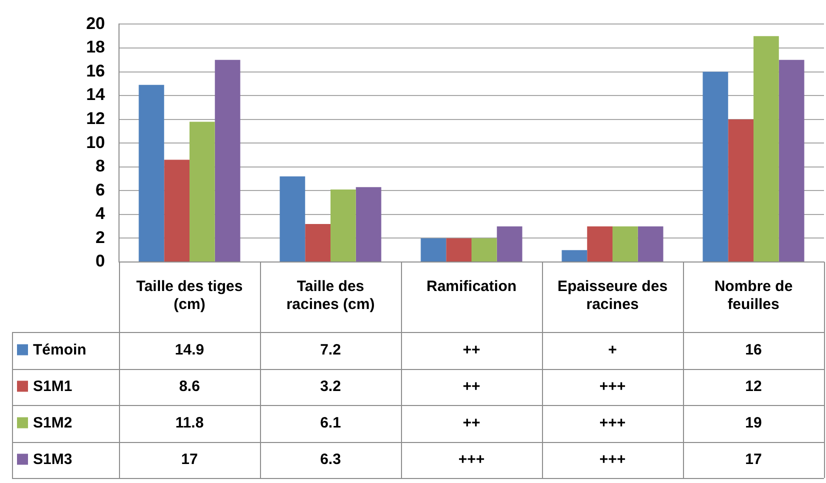 This screenshot has width=826, height=483. What do you see at coordinates (612, 296) in the screenshot?
I see `x-tick-label: Epaisseure des racines` at bounding box center [612, 296].